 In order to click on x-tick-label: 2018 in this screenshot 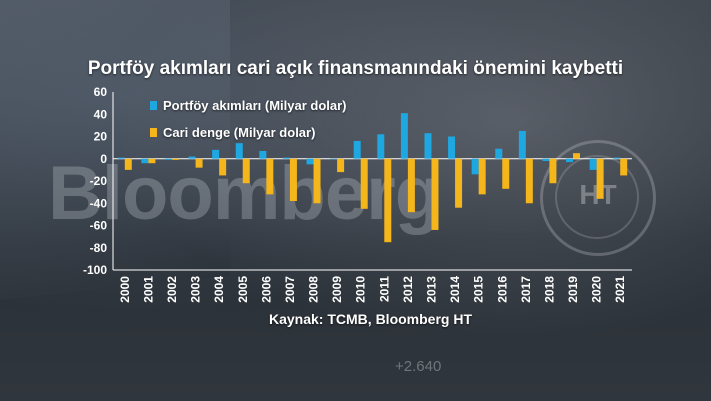, I will do `click(549, 289)`.